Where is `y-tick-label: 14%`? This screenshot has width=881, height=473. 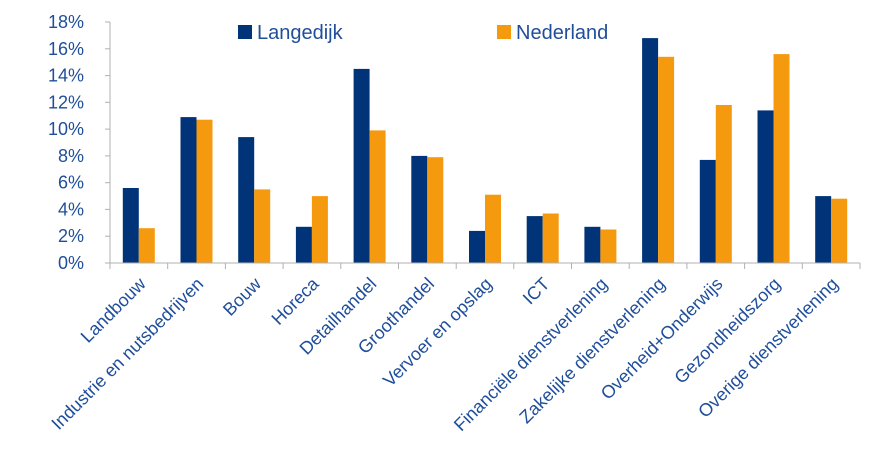 y-tick-label: 14% is located at coordinates (66, 76).